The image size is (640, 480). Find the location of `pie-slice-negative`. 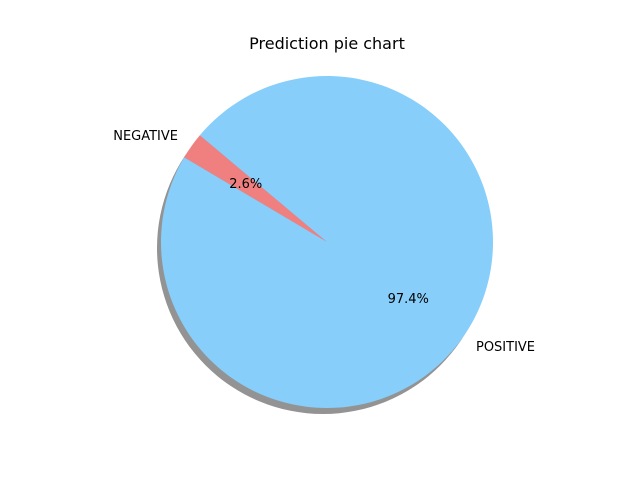

pie-slice-negative is located at coordinates (255, 188).